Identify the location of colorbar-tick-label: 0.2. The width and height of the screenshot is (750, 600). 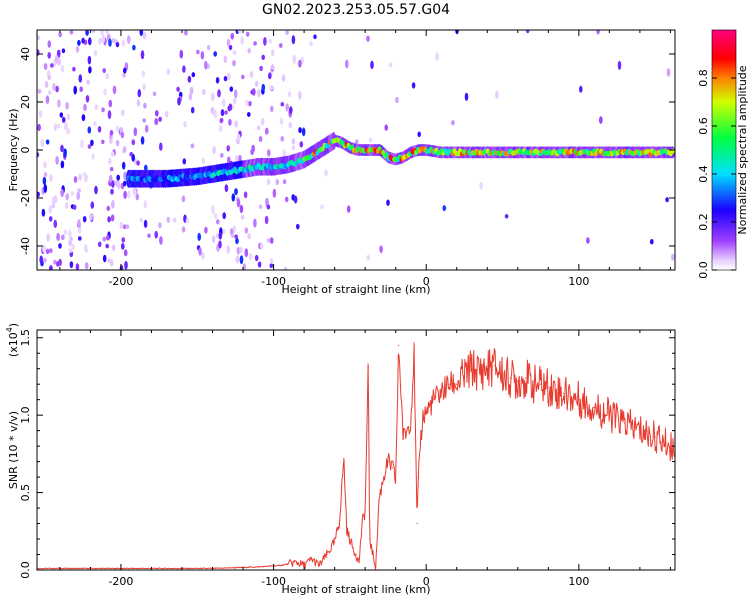
(703, 222).